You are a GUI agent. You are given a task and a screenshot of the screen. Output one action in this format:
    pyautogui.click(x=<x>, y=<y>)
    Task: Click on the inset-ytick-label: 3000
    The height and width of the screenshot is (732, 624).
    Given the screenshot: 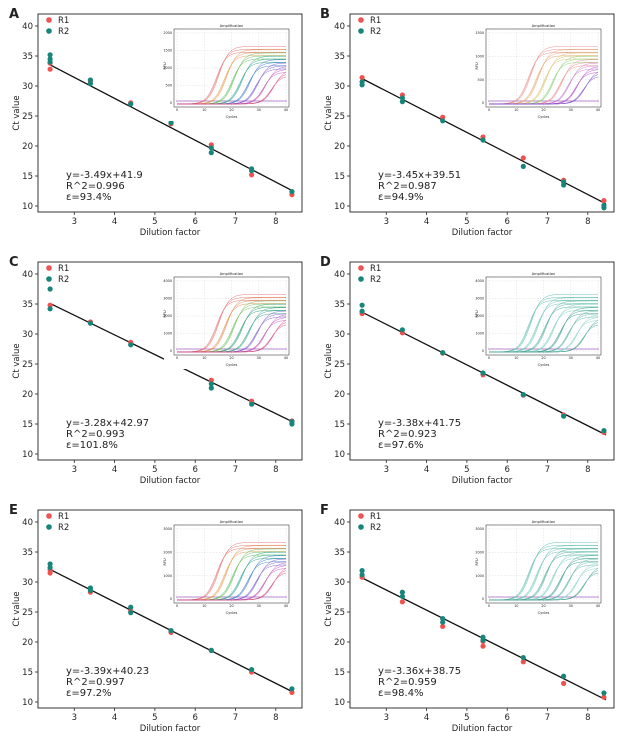 What is the action you would take?
    pyautogui.click(x=167, y=529)
    